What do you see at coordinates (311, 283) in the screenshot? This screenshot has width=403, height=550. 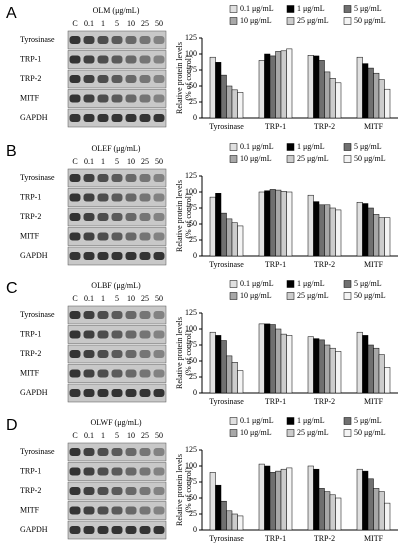 I see `legend-label: 1 μg/mL` at bounding box center [311, 283].